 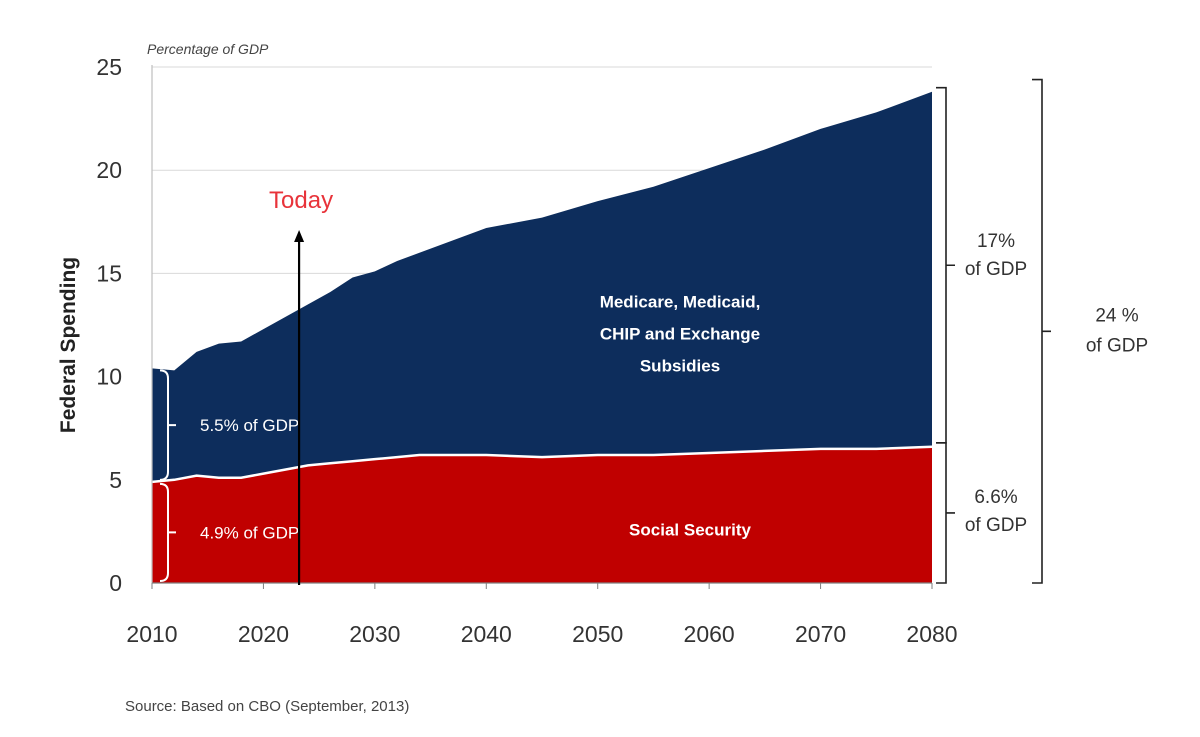 What do you see at coordinates (1117, 345) in the screenshot?
I see `total-bracket-label-line-2: of GDP` at bounding box center [1117, 345].